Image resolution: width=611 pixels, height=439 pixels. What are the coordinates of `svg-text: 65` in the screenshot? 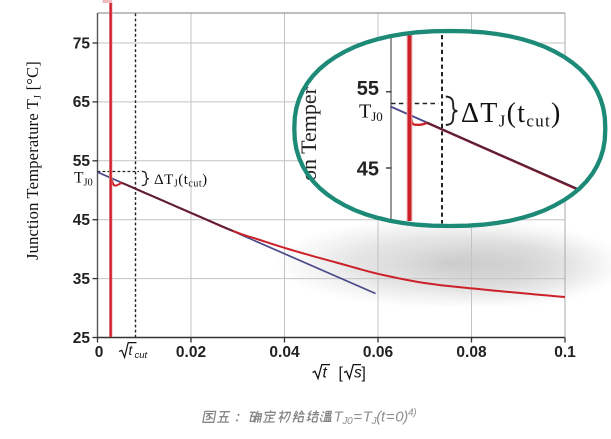 It's located at (82, 102).